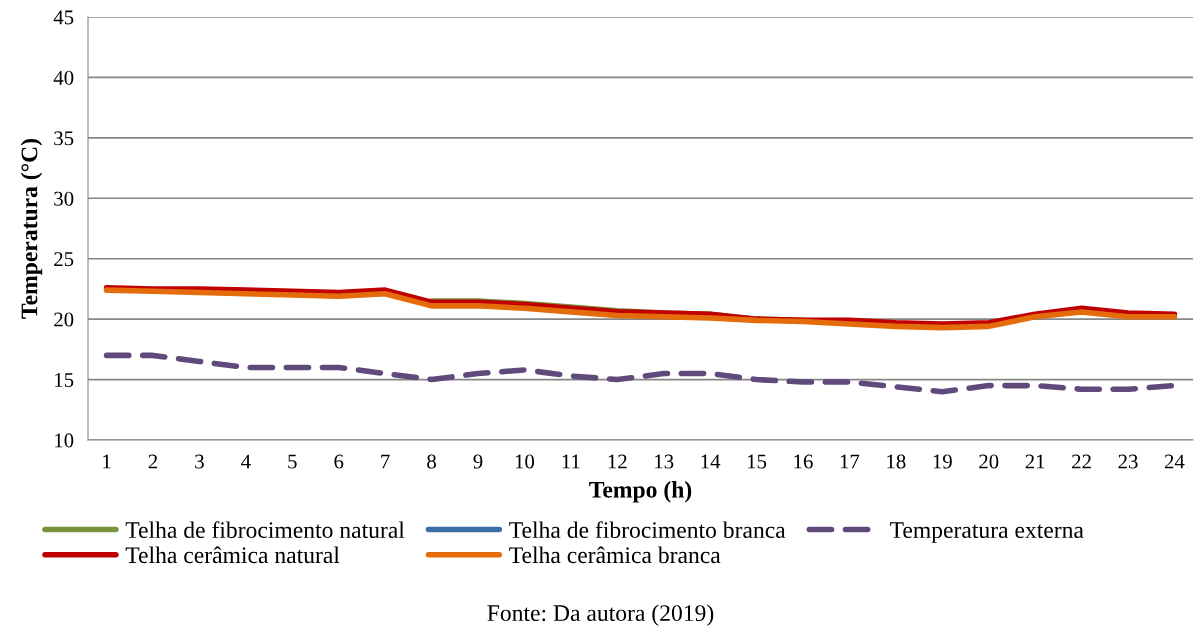 The image size is (1201, 629). What do you see at coordinates (431, 461) in the screenshot?
I see `x-tick-label: 8` at bounding box center [431, 461].